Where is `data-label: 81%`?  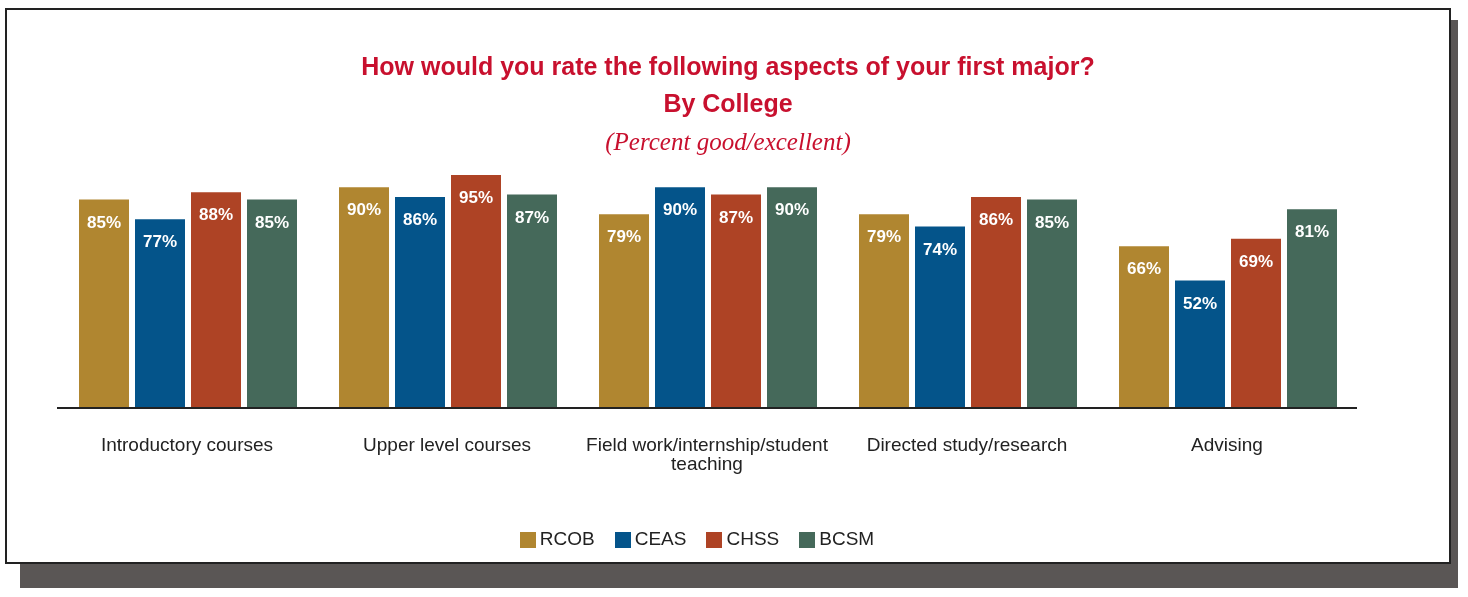 data-label: 81% is located at coordinates (1312, 232).